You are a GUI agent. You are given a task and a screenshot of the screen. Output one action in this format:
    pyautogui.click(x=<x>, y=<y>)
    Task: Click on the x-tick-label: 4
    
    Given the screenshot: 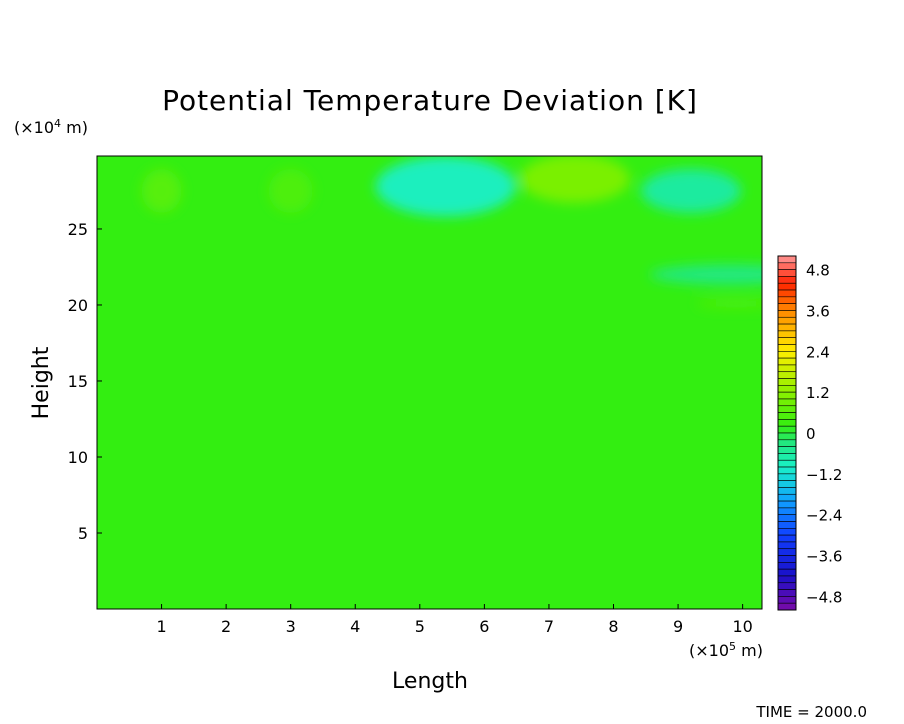 What is the action you would take?
    pyautogui.click(x=355, y=626)
    